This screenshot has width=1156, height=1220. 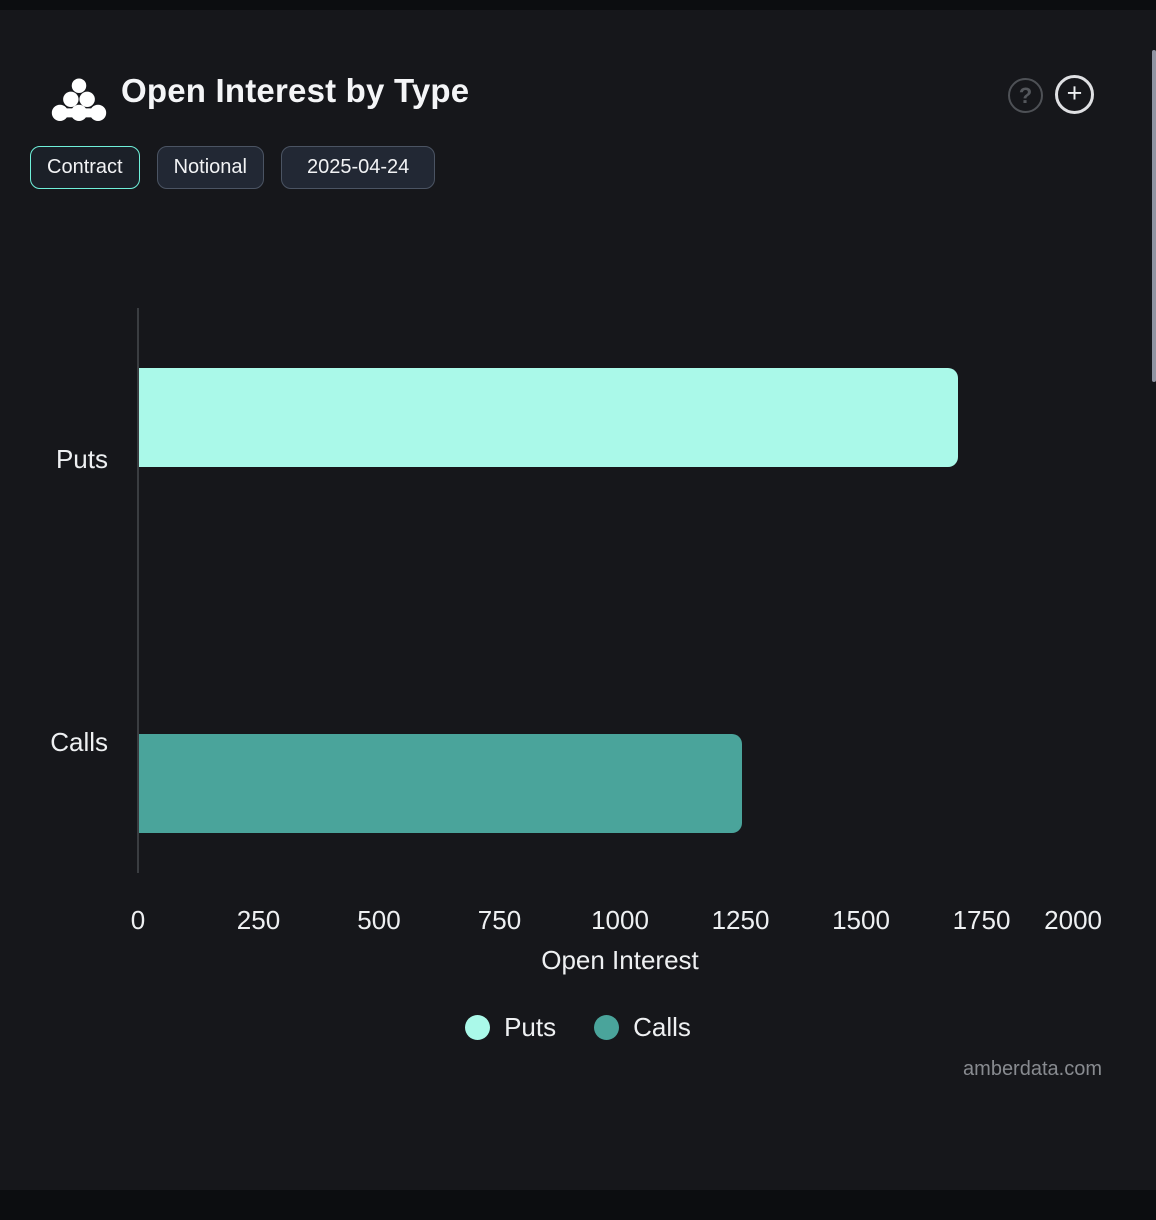 I want to click on x-axis-tick-label: 1500, so click(x=861, y=920).